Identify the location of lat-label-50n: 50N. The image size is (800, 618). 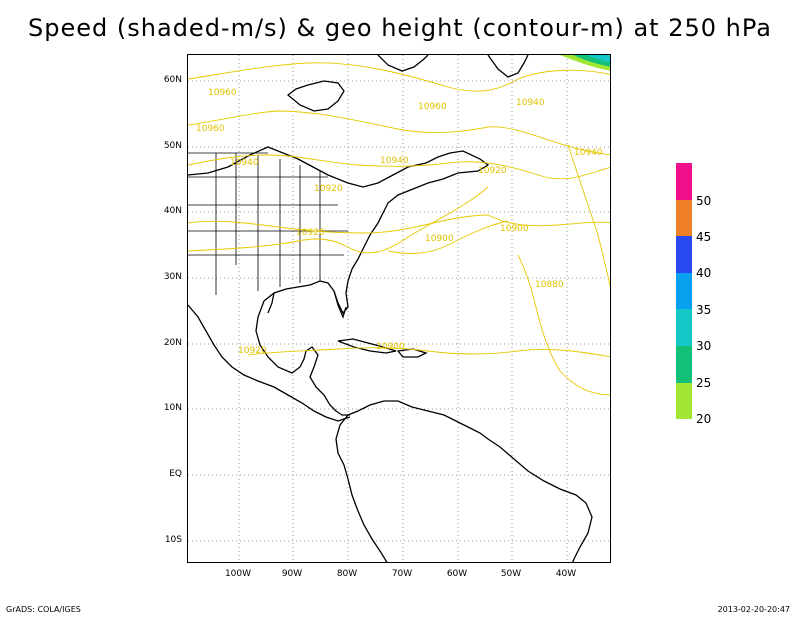
(172, 146).